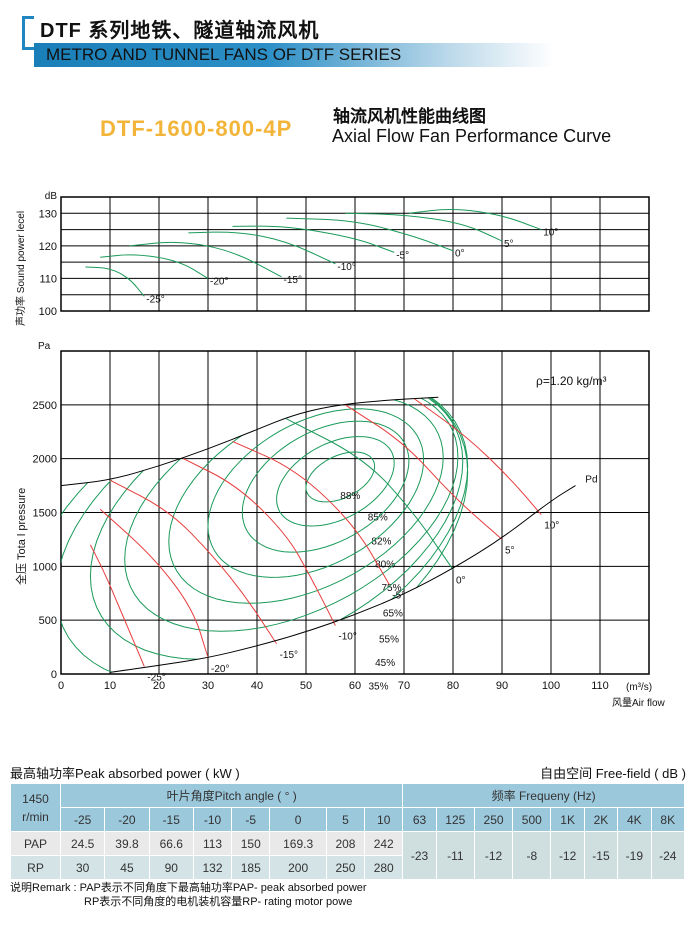 This screenshot has width=694, height=926. Describe the element at coordinates (502, 686) in the screenshot. I see `x-tick: 90` at that location.